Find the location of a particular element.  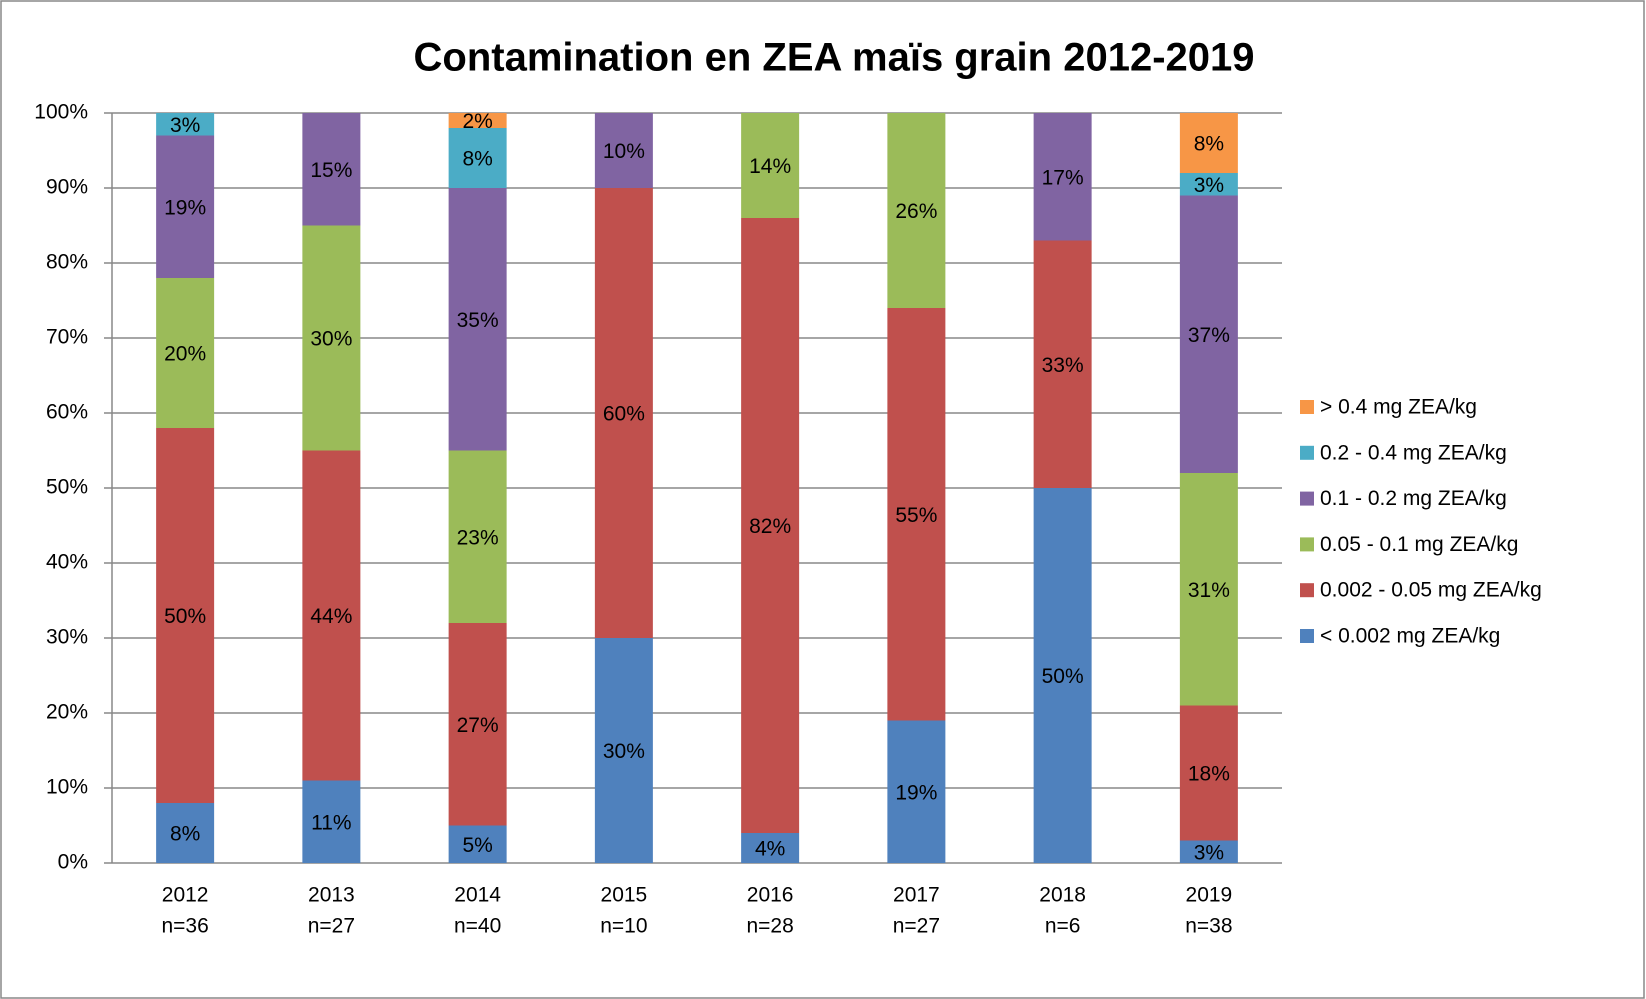

y-tick-label: 0% is located at coordinates (73, 862).